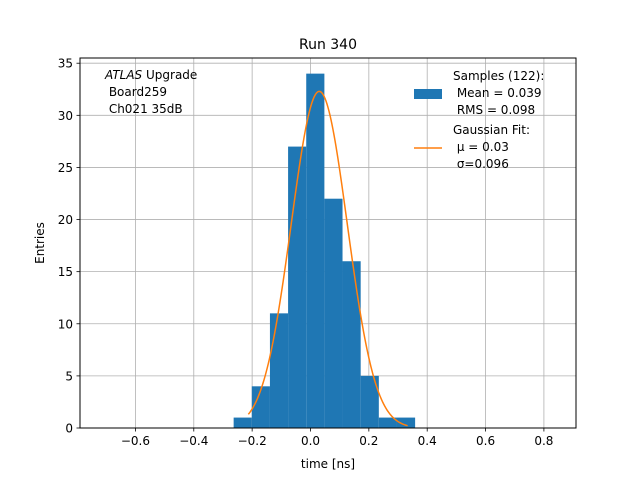 The height and width of the screenshot is (480, 640). I want to click on x-tick-label: −0.6, so click(135, 441).